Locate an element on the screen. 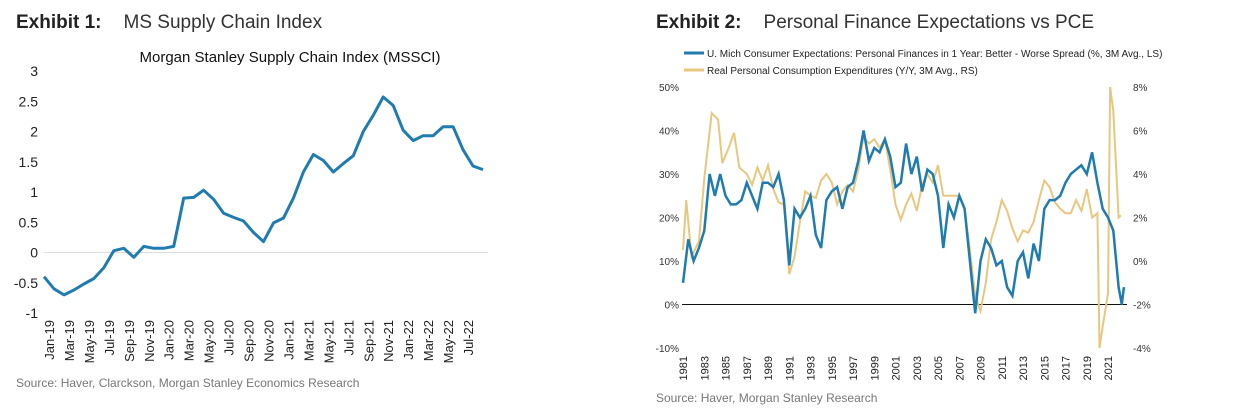  x-tick-label: 1995 is located at coordinates (833, 368).